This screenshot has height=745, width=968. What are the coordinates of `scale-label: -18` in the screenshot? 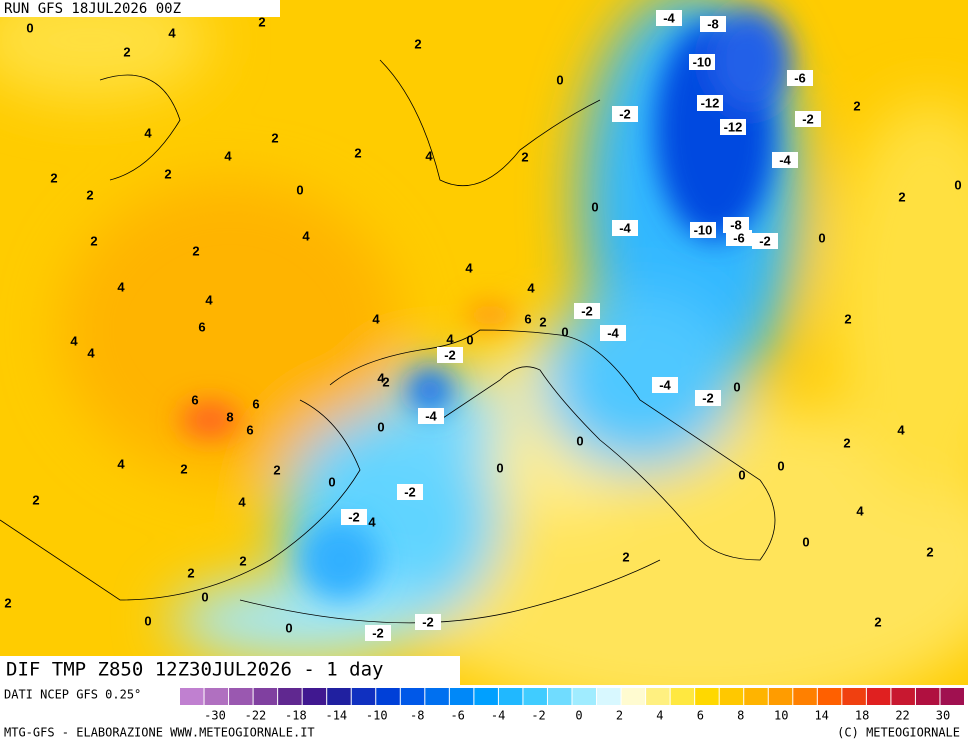 It's located at (296, 716).